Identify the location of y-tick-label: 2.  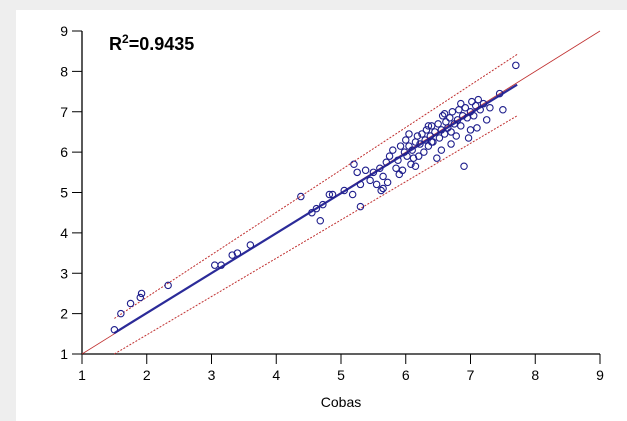
(64, 314).